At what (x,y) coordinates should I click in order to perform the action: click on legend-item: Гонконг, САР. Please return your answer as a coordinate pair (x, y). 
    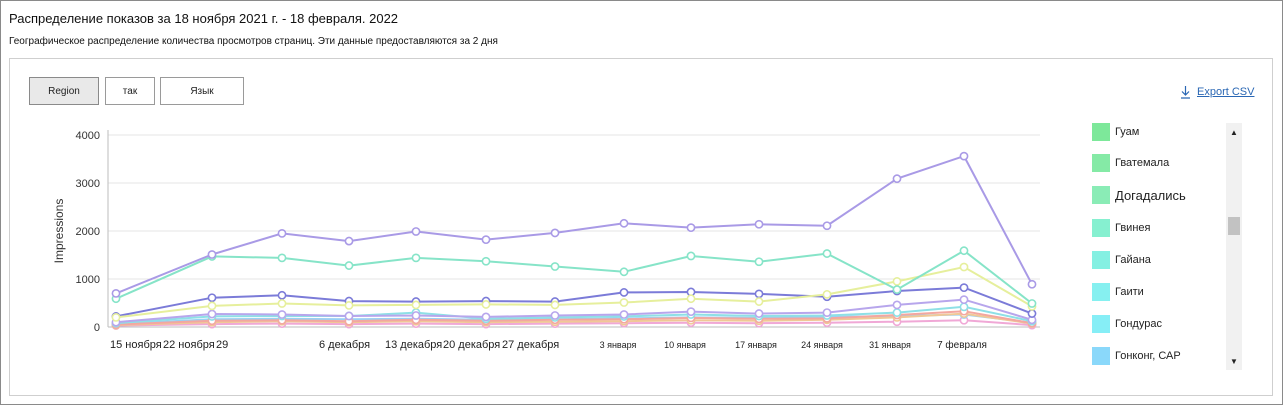
    Looking at the image, I should click on (1136, 356).